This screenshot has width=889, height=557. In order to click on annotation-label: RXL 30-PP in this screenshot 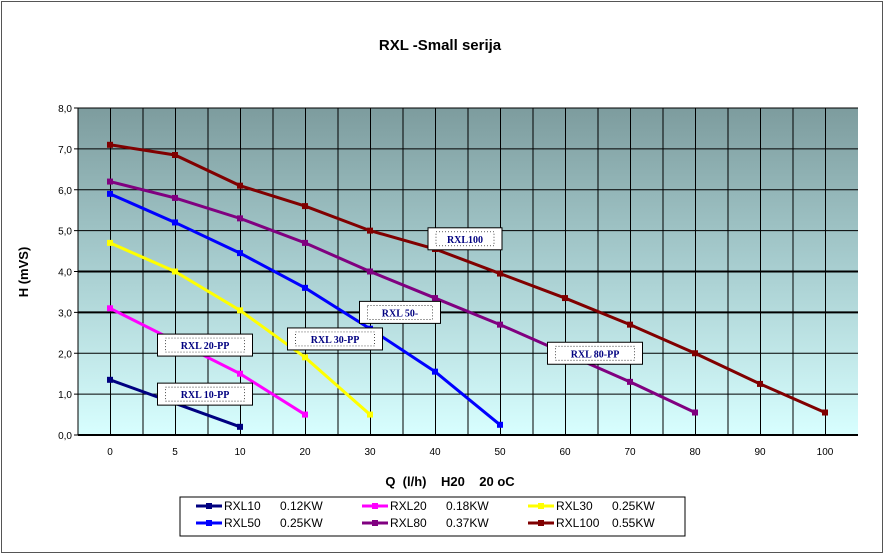, I will do `click(335, 340)`.